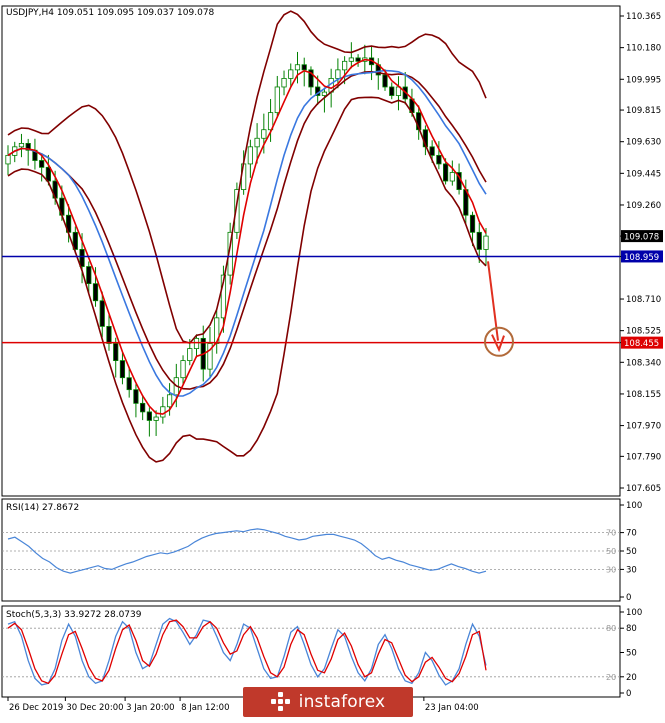  I want to click on target-circle, so click(499, 341).